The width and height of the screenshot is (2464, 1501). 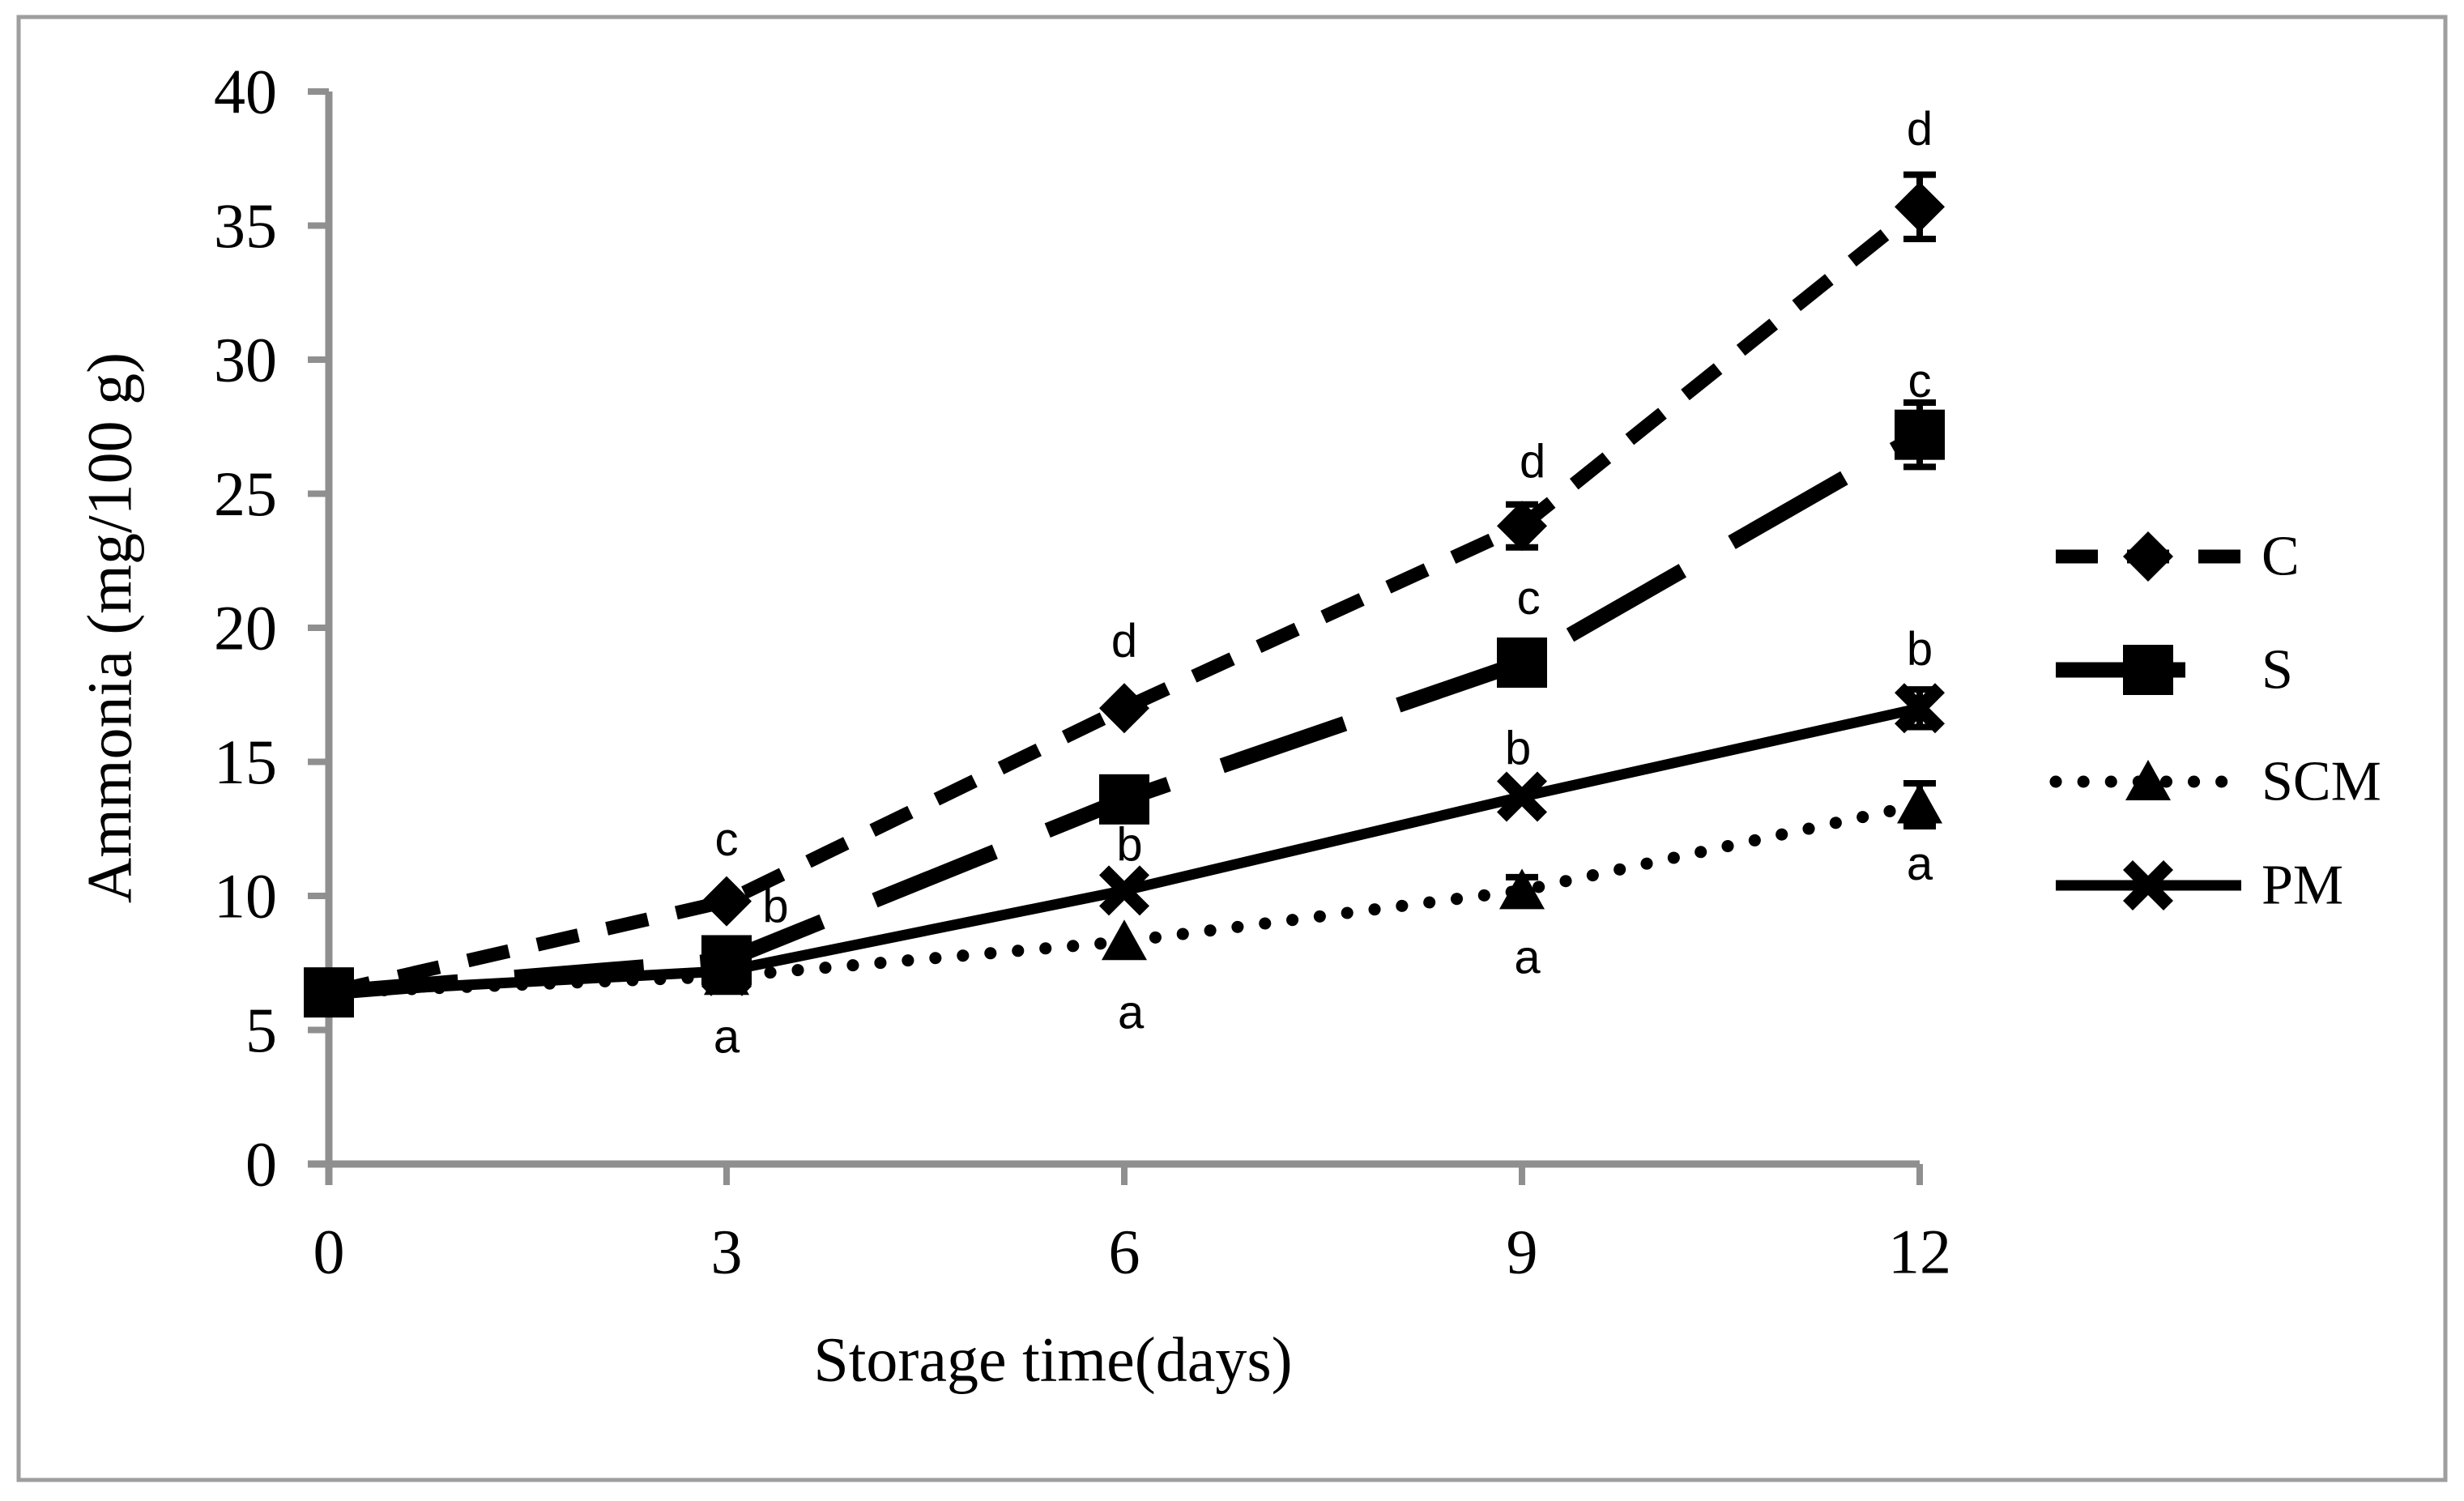 What do you see at coordinates (2321, 782) in the screenshot?
I see `legend-label-SCM: SCM` at bounding box center [2321, 782].